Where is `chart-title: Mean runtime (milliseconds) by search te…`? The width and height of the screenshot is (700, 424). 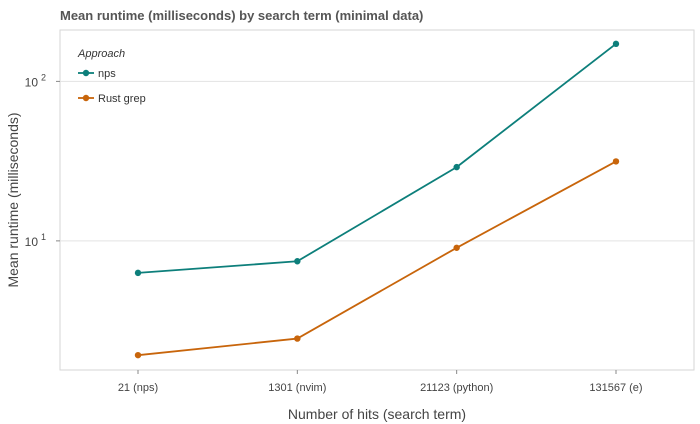 chart-title: Mean runtime (milliseconds) by search te… is located at coordinates (241, 15).